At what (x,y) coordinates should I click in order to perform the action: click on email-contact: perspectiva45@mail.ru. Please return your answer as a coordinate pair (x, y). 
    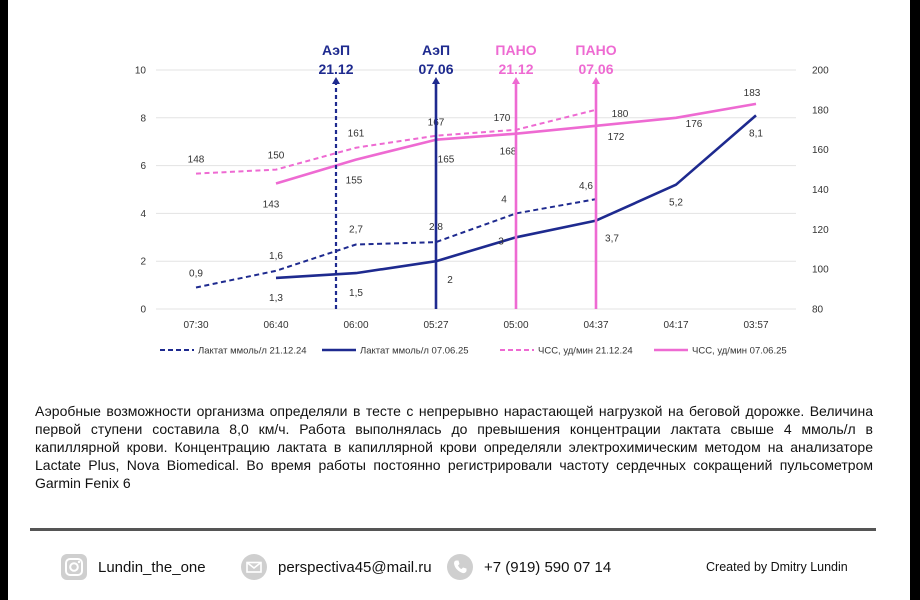
    Looking at the image, I should click on (336, 567).